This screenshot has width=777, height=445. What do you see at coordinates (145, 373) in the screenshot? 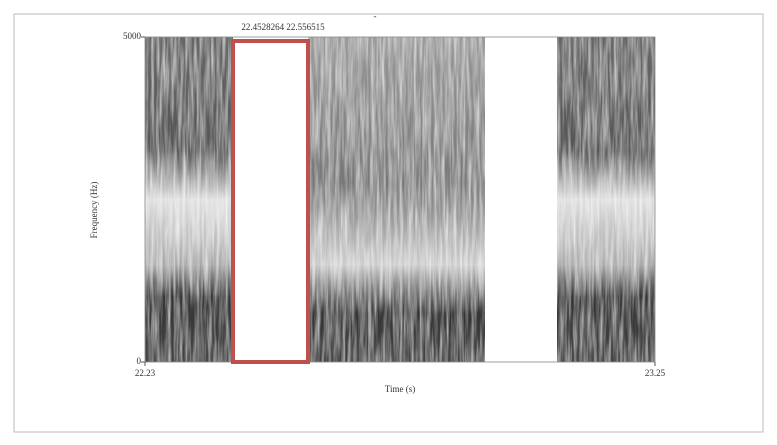
I see `x-tick-label: 22.23` at bounding box center [145, 373].